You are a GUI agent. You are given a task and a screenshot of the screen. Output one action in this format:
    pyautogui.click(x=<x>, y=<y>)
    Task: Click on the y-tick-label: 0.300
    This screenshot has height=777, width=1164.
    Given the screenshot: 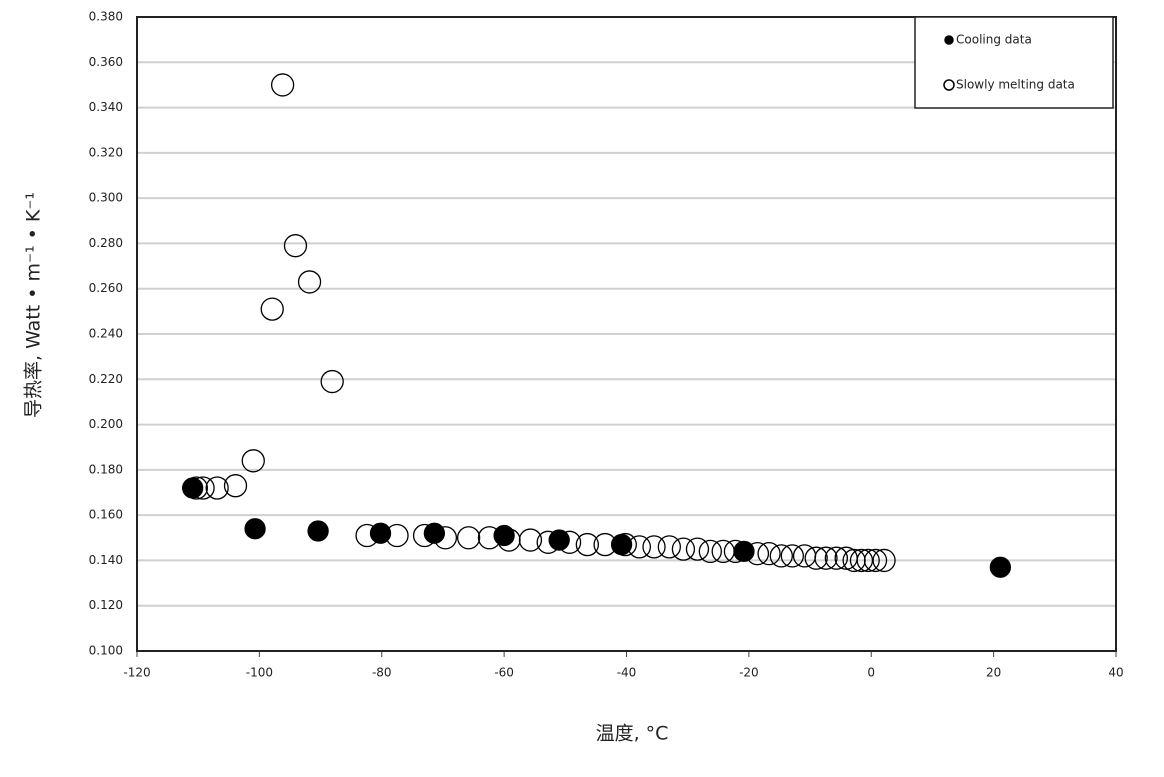 What is the action you would take?
    pyautogui.click(x=106, y=198)
    